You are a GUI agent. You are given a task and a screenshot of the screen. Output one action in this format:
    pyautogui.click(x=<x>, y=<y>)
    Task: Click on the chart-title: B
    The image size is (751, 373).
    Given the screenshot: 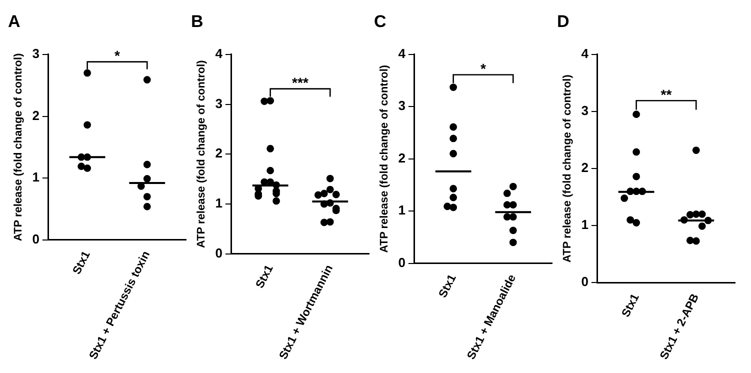 What is the action you would take?
    pyautogui.click(x=197, y=21)
    